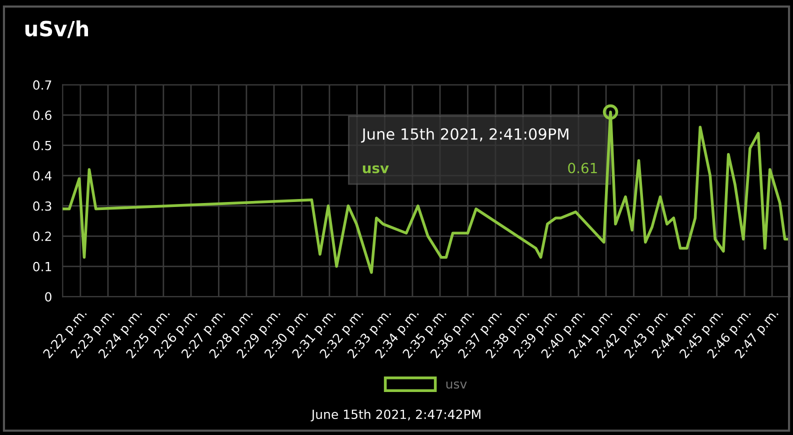 Image resolution: width=793 pixels, height=435 pixels. Describe the element at coordinates (42, 85) in the screenshot. I see `y-tick-label: 0.7` at that location.